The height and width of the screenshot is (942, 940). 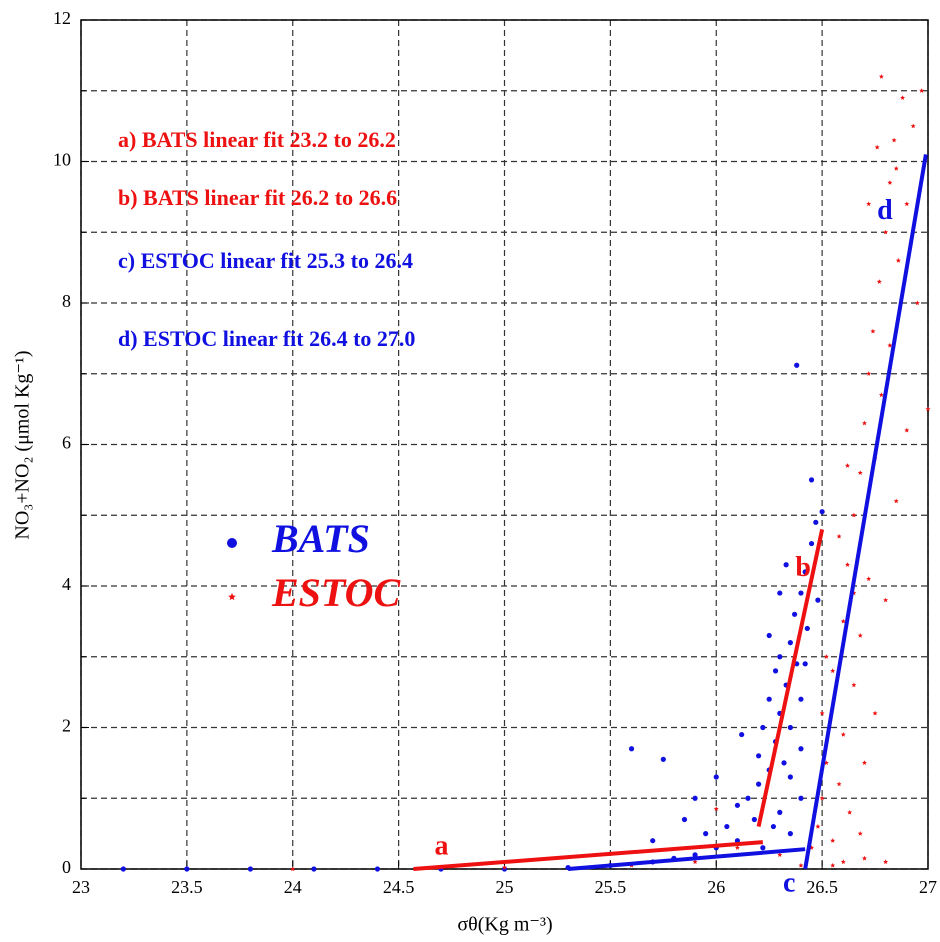 I want to click on x-tick-label: 26, so click(x=716, y=887).